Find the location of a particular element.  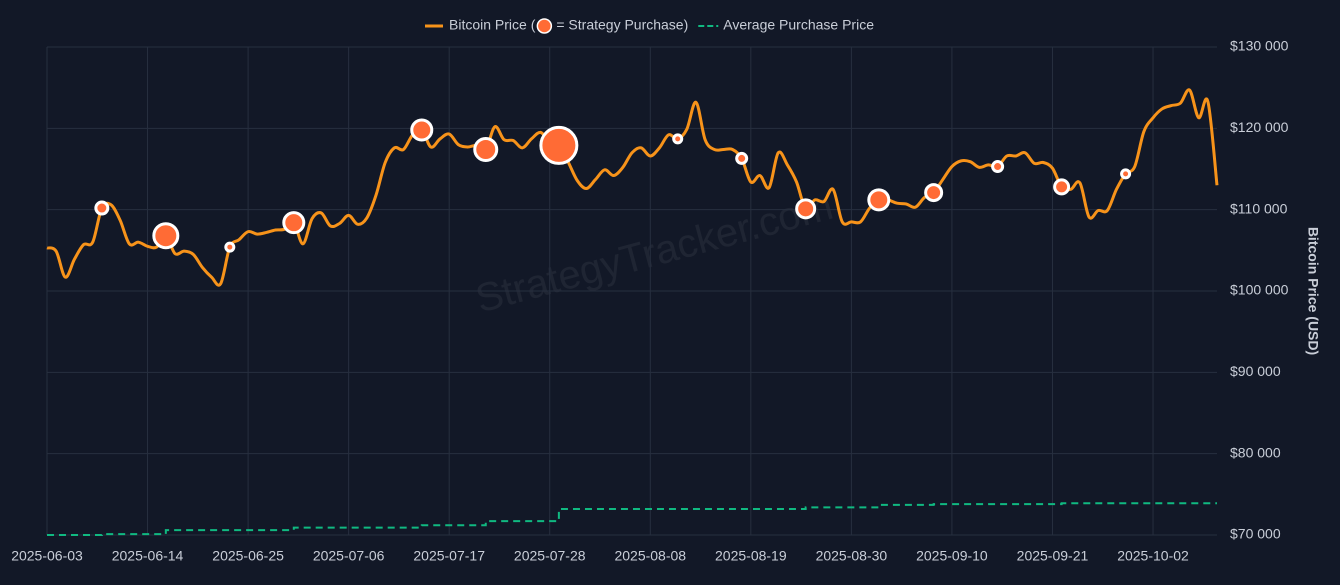

x-tick-label: 2025-08-08 is located at coordinates (650, 556).